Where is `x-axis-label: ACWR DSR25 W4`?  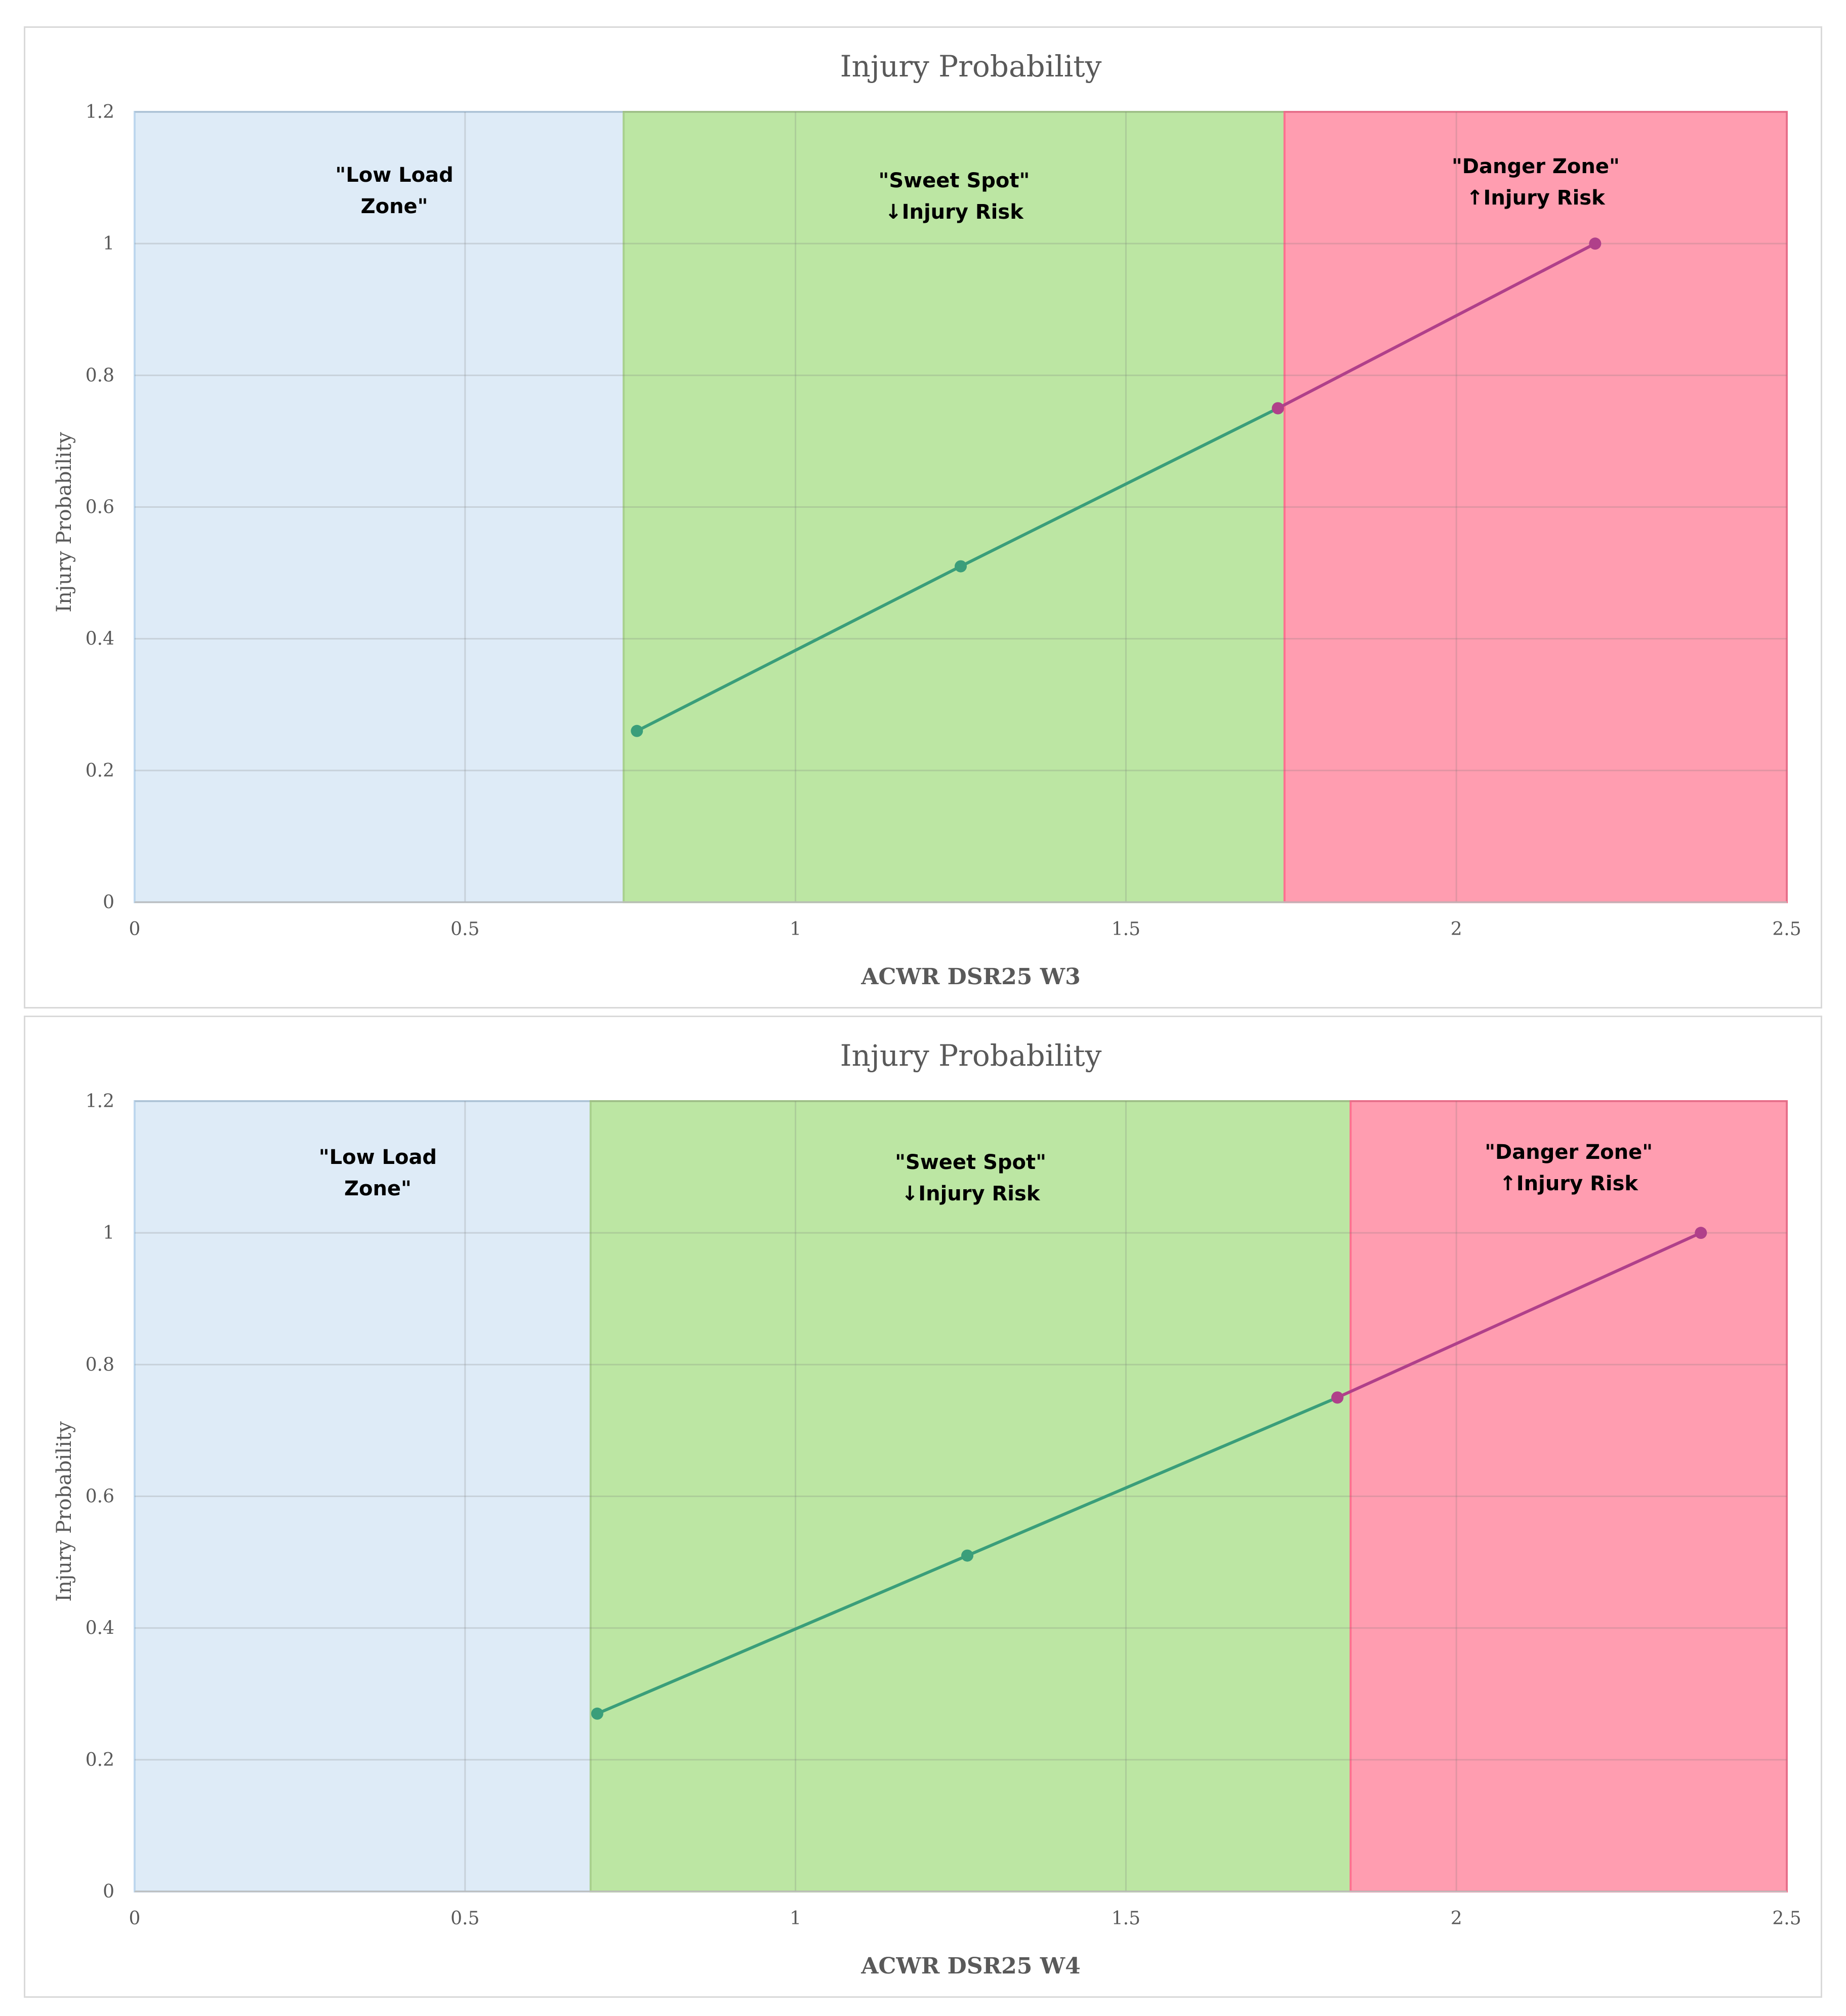 x-axis-label: ACWR DSR25 W4 is located at coordinates (970, 1966).